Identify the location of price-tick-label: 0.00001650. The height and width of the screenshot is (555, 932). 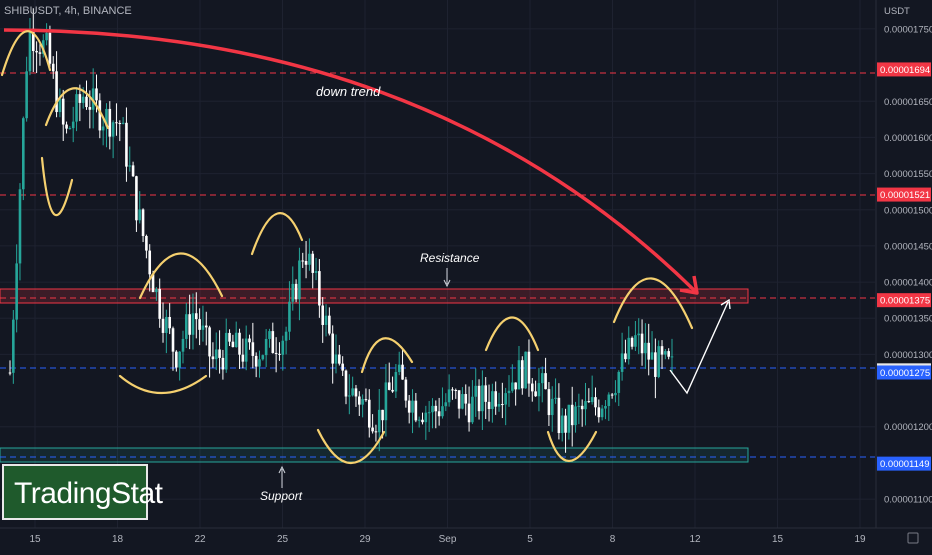
(908, 102).